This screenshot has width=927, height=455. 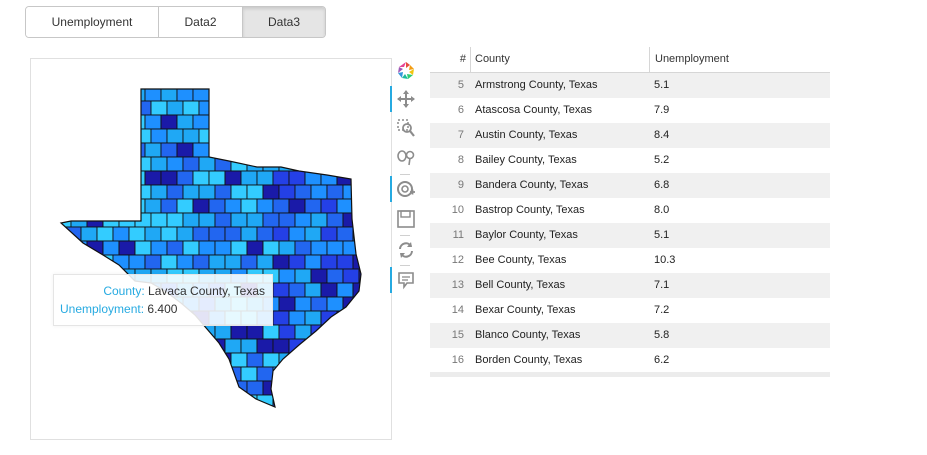 What do you see at coordinates (662, 110) in the screenshot?
I see `unemployment-cell: 7.9` at bounding box center [662, 110].